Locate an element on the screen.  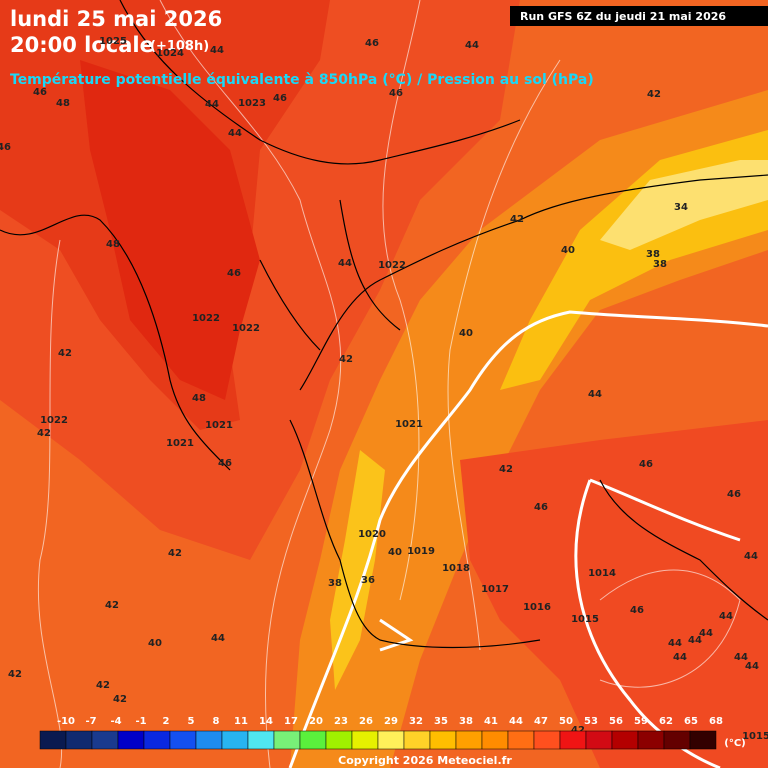
colorbar-label: 2 is located at coordinates (166, 721).